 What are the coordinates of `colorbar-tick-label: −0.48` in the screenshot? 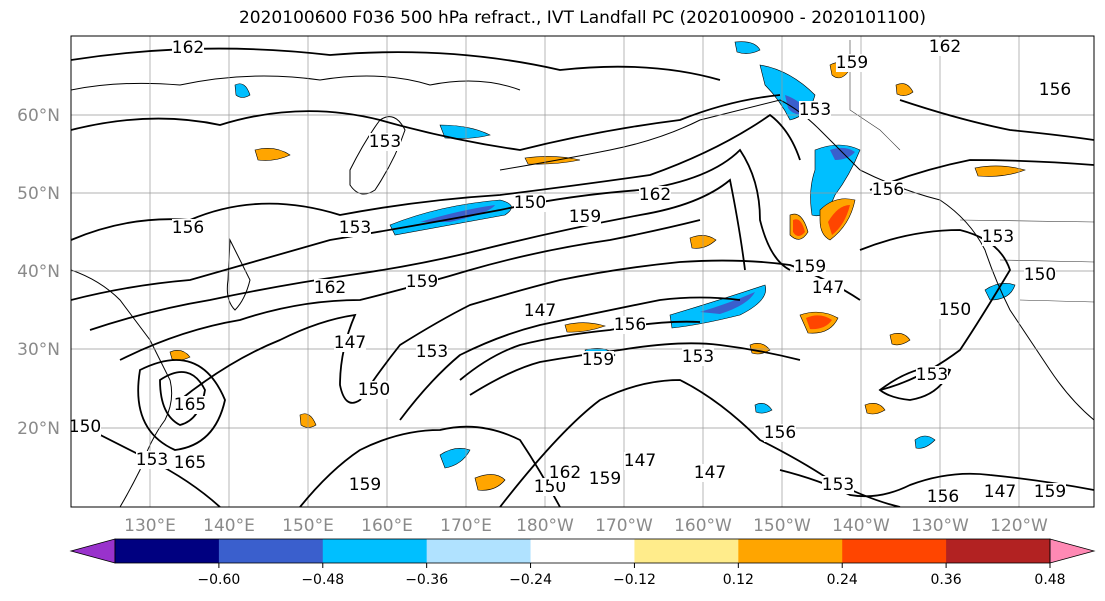 It's located at (322, 580).